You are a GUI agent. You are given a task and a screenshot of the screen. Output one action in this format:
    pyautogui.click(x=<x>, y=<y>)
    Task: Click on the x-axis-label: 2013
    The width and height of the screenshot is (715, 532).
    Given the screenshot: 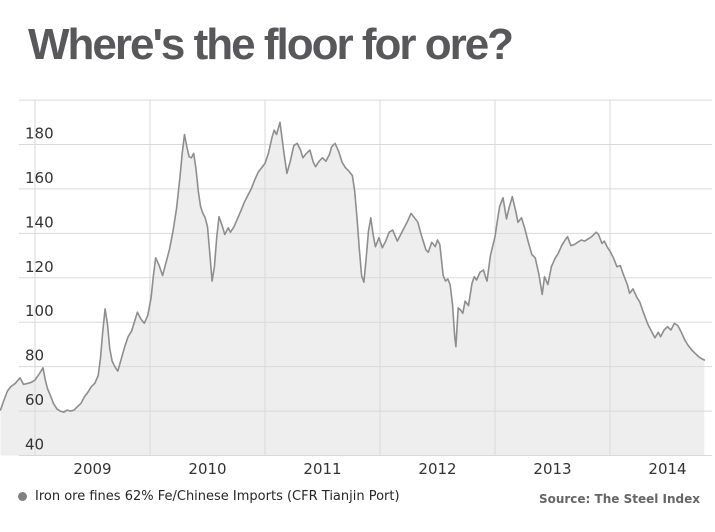 What is the action you would take?
    pyautogui.click(x=552, y=469)
    